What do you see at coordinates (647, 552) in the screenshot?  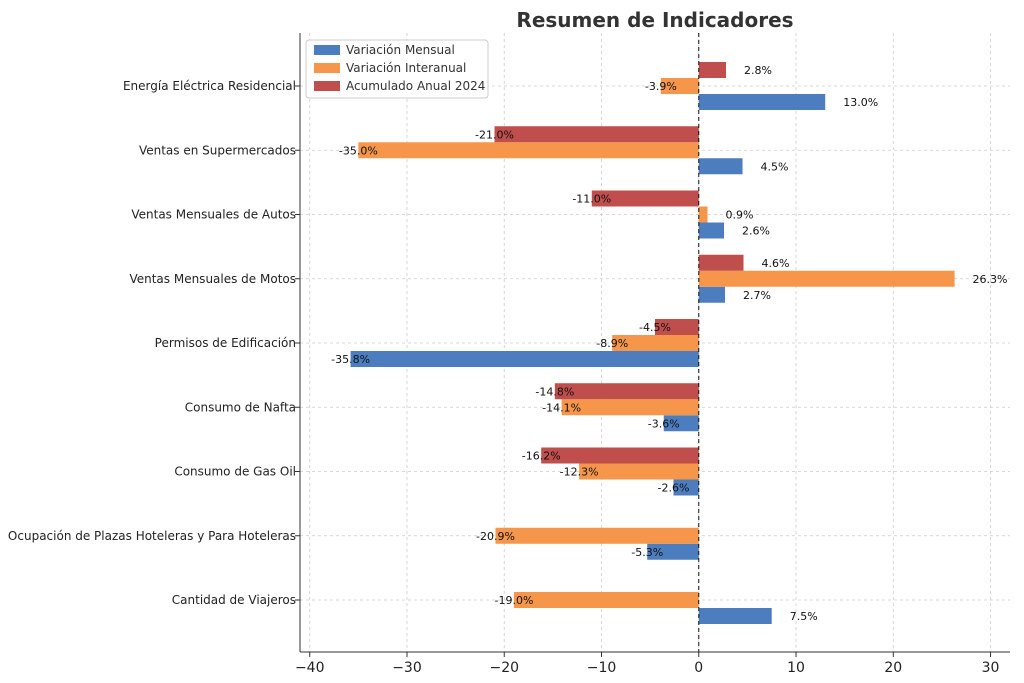 I see `data-label: -5.3%` at bounding box center [647, 552].